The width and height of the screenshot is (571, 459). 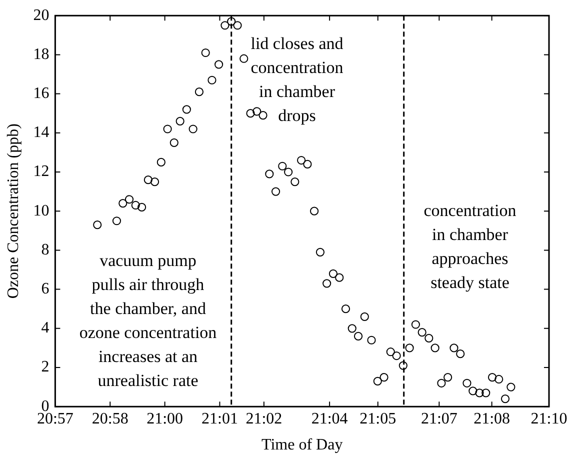 I want to click on y-tick-label: 8, so click(x=45, y=249).